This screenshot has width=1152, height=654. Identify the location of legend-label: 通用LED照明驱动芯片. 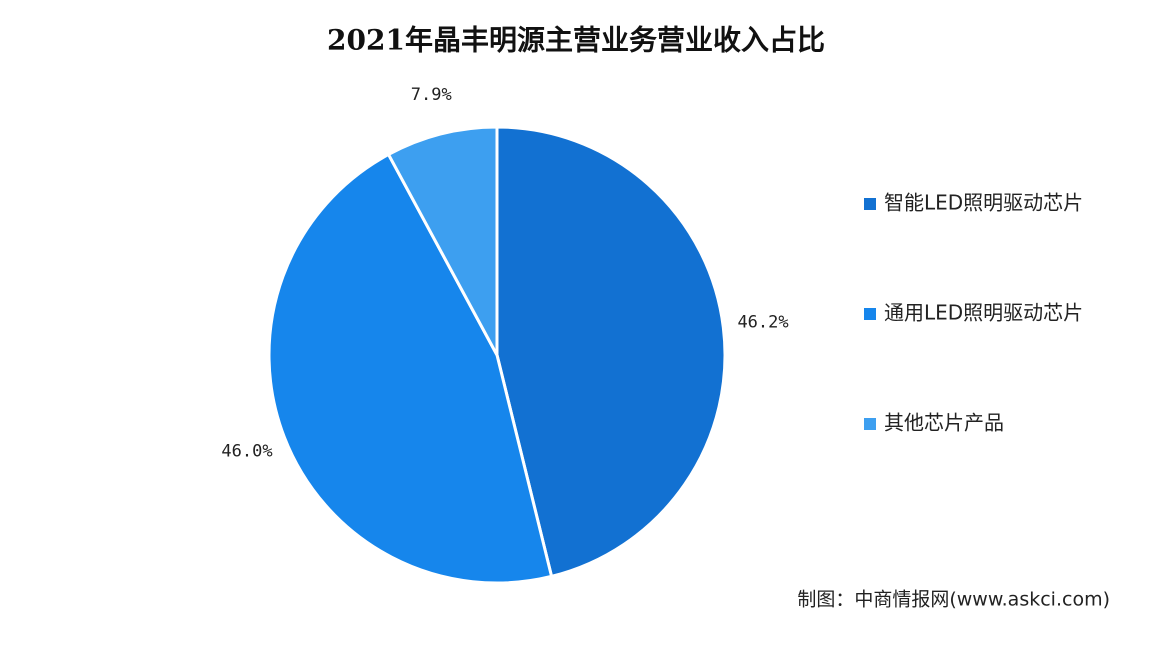
(983, 313).